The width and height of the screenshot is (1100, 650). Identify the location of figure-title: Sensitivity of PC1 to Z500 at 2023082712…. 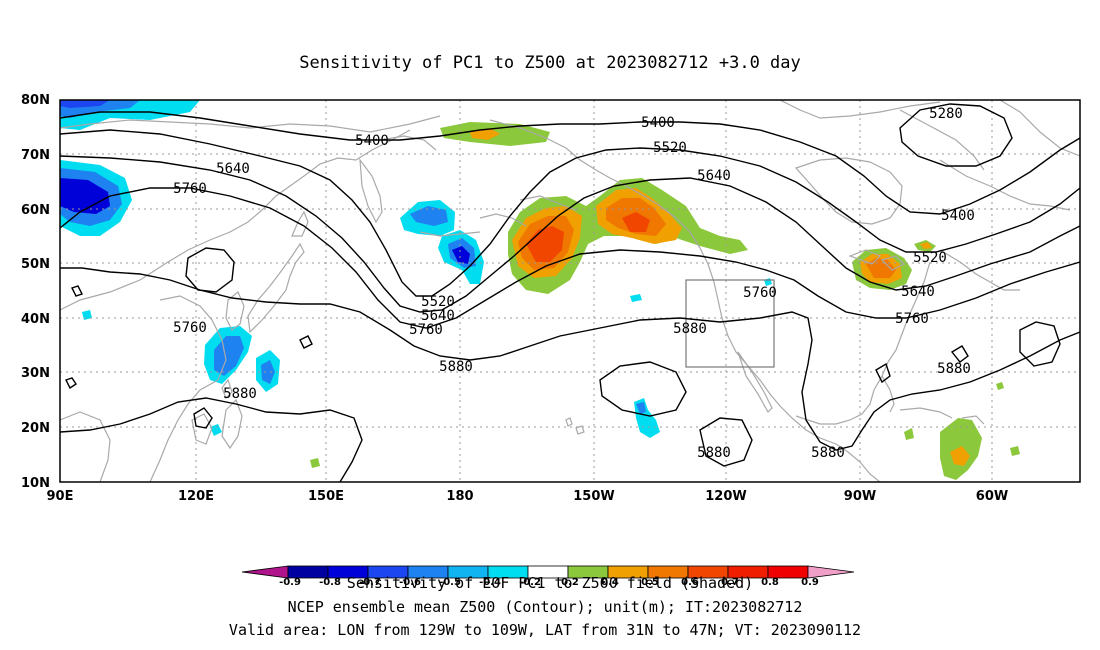
(550, 63).